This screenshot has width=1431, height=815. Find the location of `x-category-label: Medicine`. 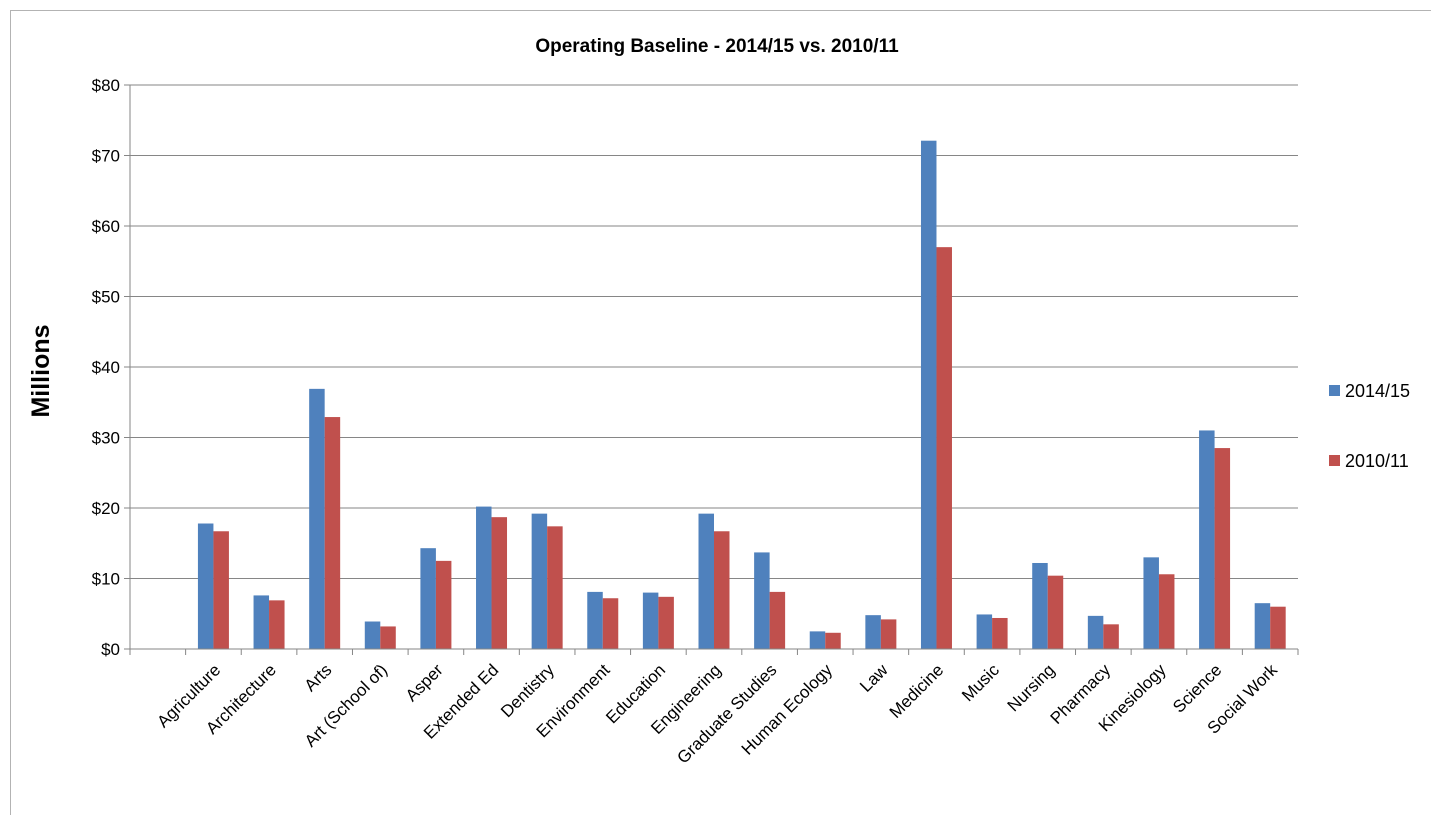

x-category-label: Medicine is located at coordinates (917, 691).